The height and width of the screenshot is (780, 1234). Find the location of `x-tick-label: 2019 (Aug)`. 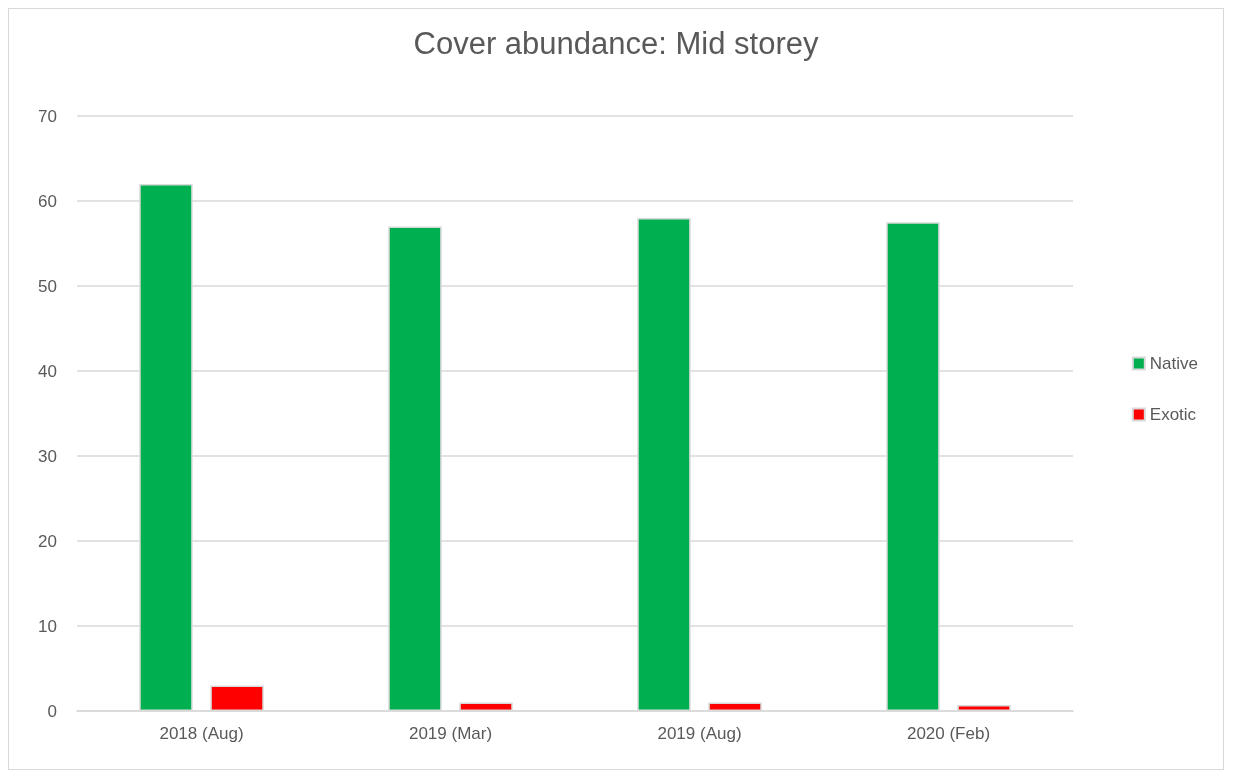

x-tick-label: 2019 (Aug) is located at coordinates (699, 733).